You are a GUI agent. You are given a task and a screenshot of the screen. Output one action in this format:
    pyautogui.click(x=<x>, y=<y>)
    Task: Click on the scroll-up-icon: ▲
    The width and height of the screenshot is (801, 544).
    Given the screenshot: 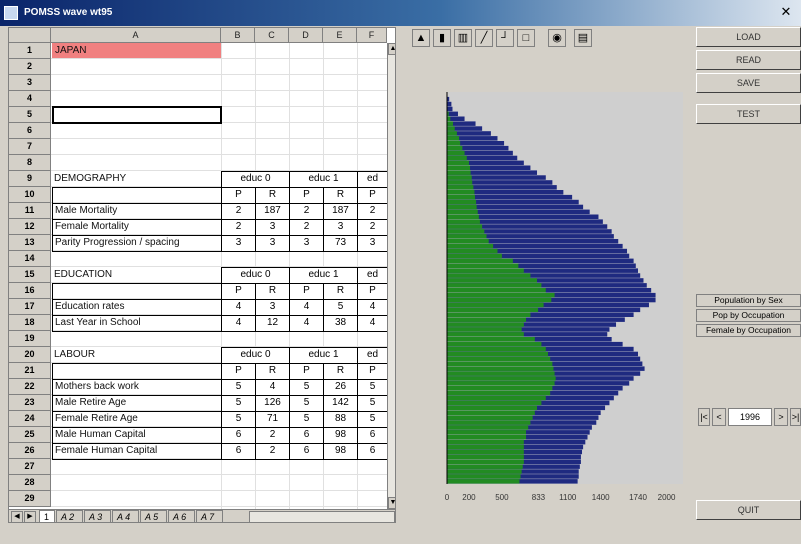 What is the action you would take?
    pyautogui.click(x=391, y=49)
    